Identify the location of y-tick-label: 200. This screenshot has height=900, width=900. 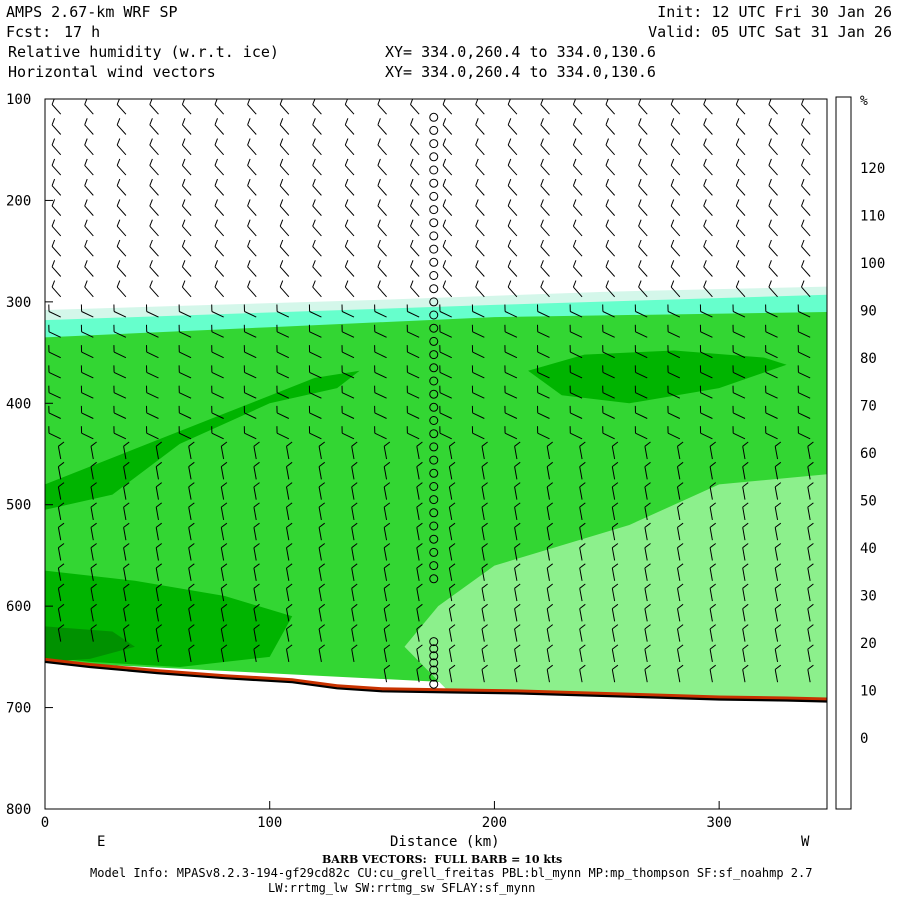
(18, 201).